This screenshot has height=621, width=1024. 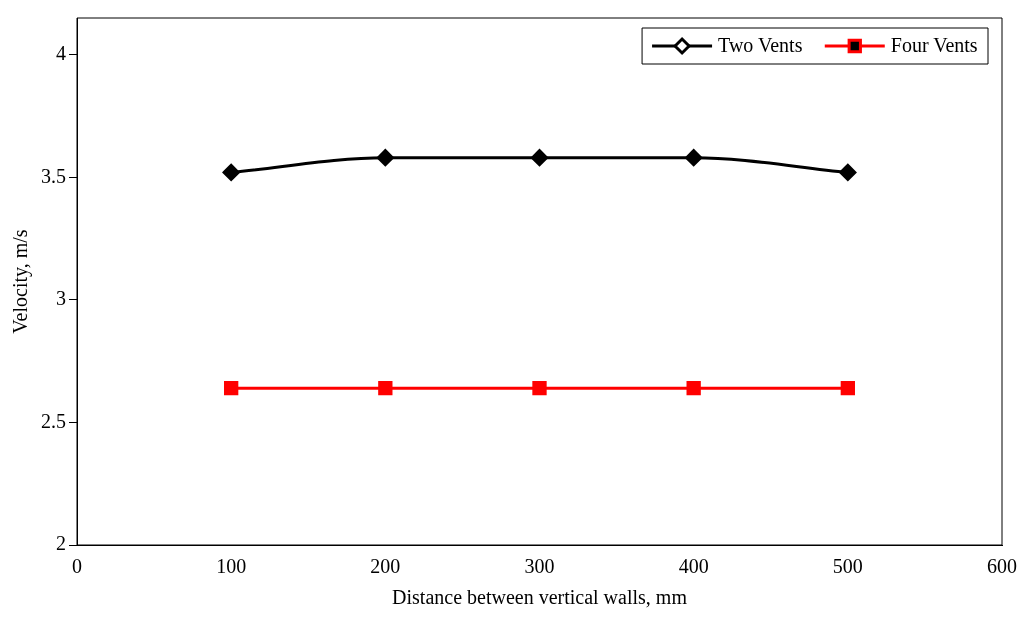 I want to click on y-tick-label: 2, so click(x=61, y=543).